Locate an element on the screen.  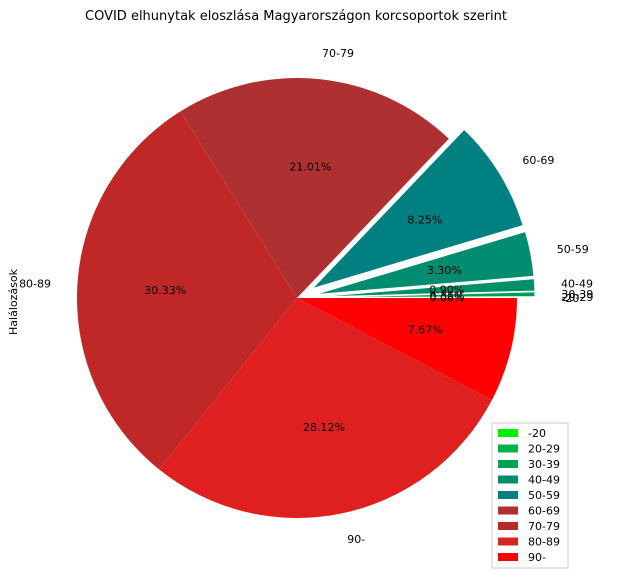
slice-category-label: 60-69 is located at coordinates (538, 160).